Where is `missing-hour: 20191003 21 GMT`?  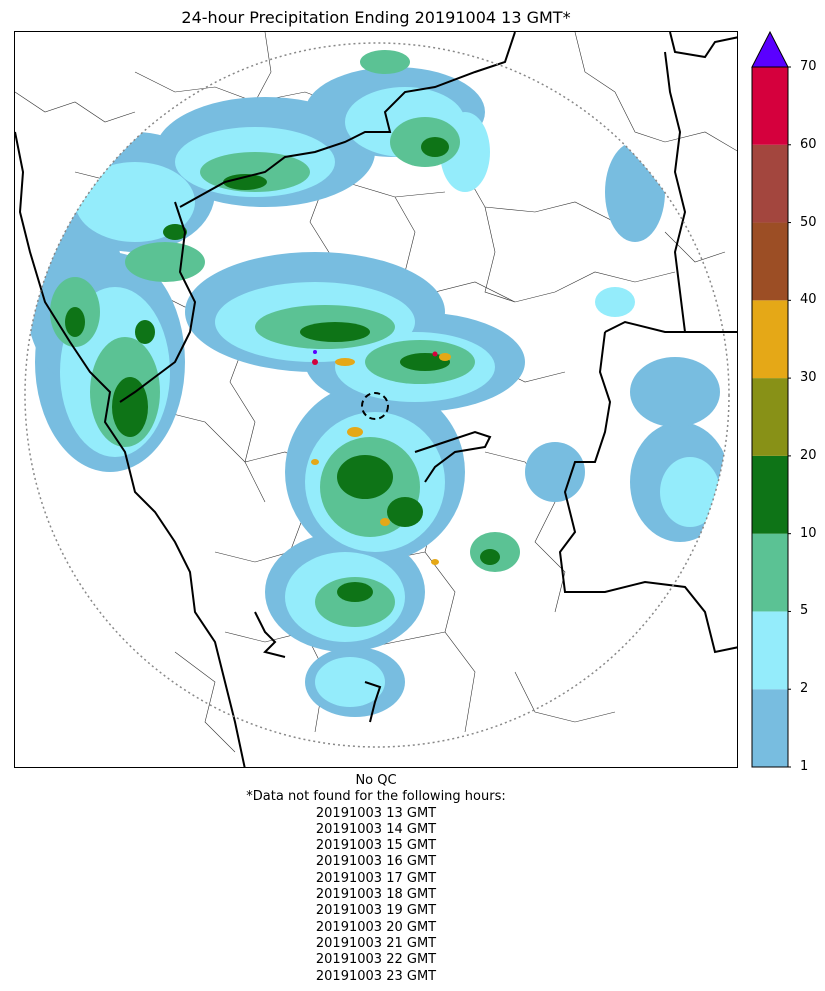 missing-hour: 20191003 21 GMT is located at coordinates (376, 943).